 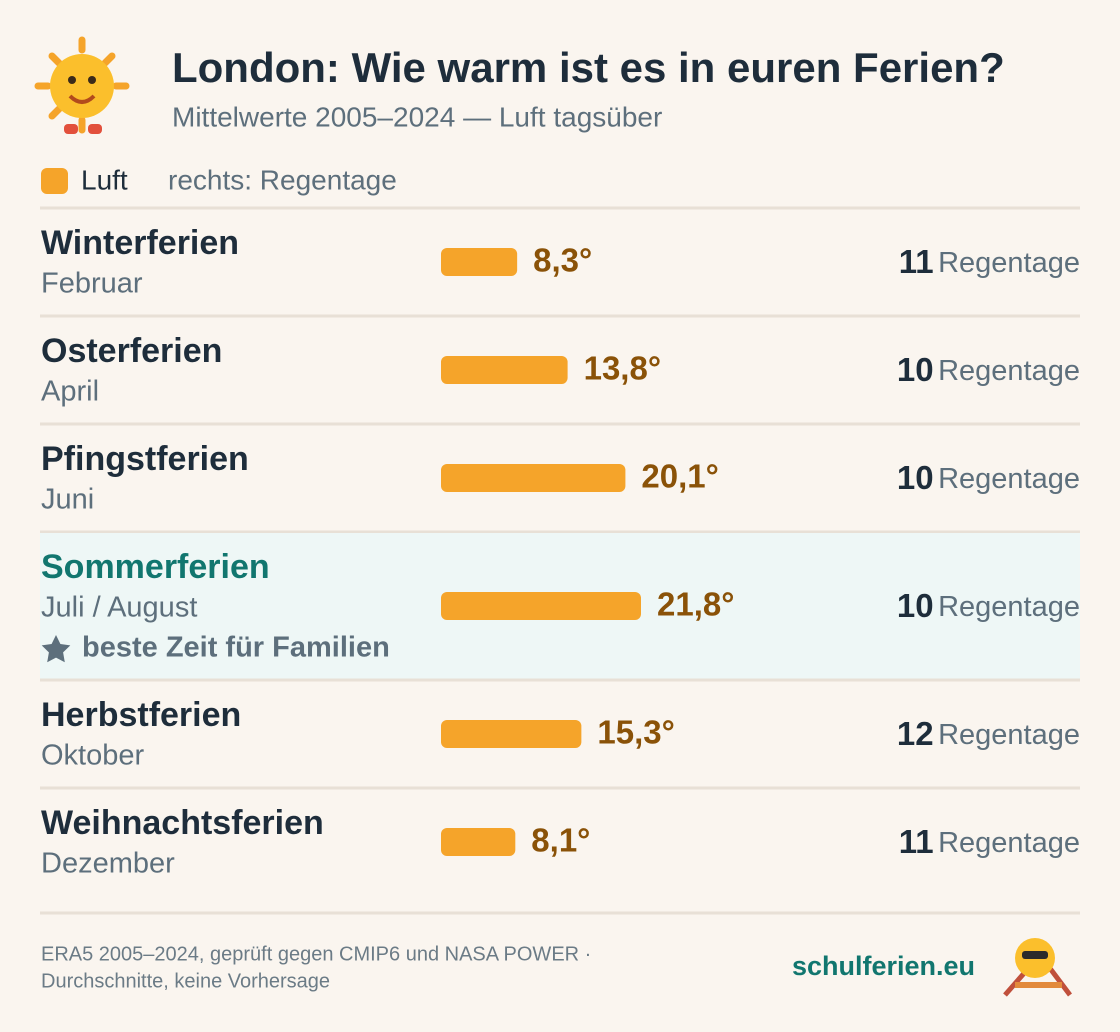 I want to click on brand: schulferien.eu, so click(x=883, y=966).